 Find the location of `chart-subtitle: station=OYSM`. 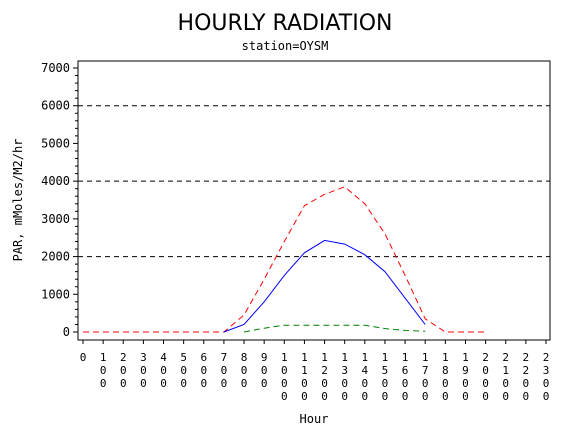

chart-subtitle: station=OYSM is located at coordinates (285, 46).